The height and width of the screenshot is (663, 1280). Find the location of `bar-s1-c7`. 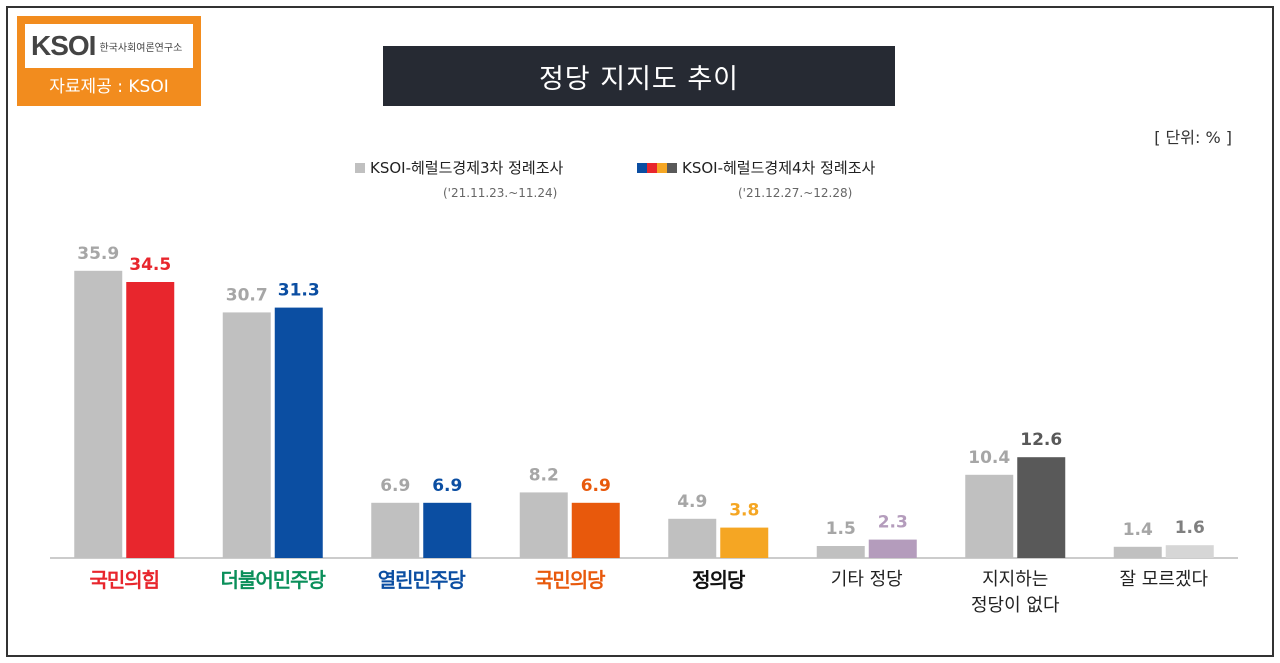

bar-s1-c7 is located at coordinates (1137, 552).